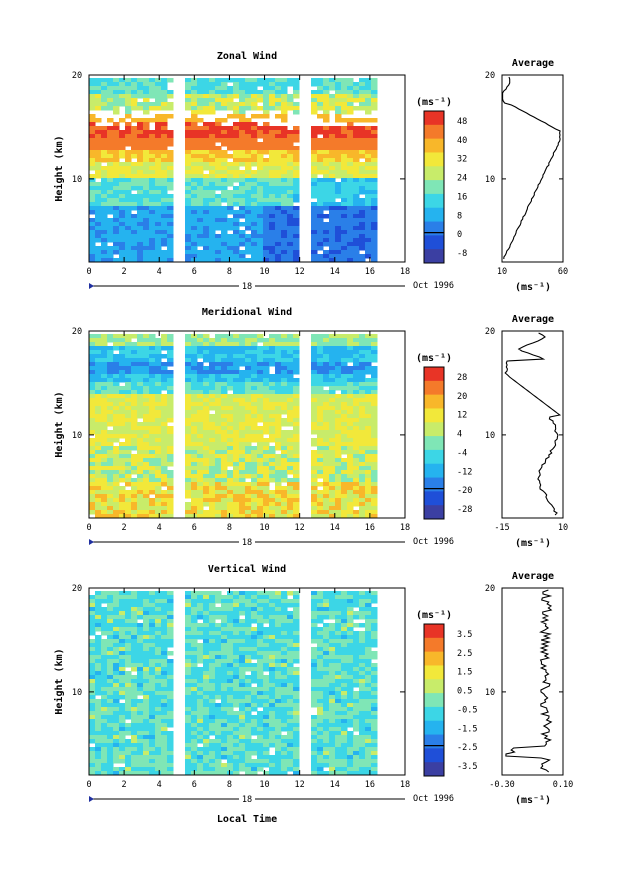 The image size is (622, 873). What do you see at coordinates (462, 122) in the screenshot?
I see `colorbar-label: 48` at bounding box center [462, 122].